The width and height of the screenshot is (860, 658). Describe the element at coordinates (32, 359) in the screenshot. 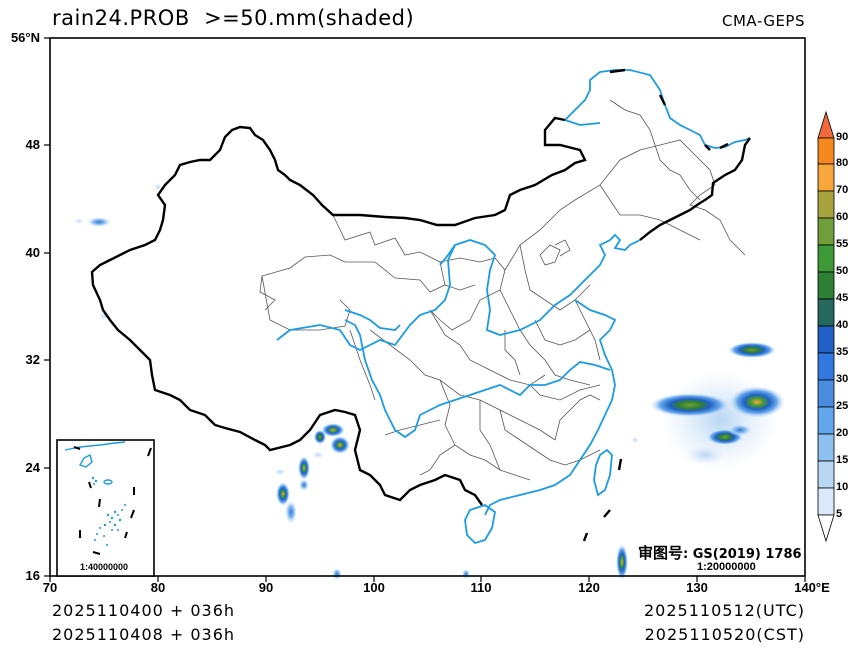

I see `lat-label: 32` at that location.